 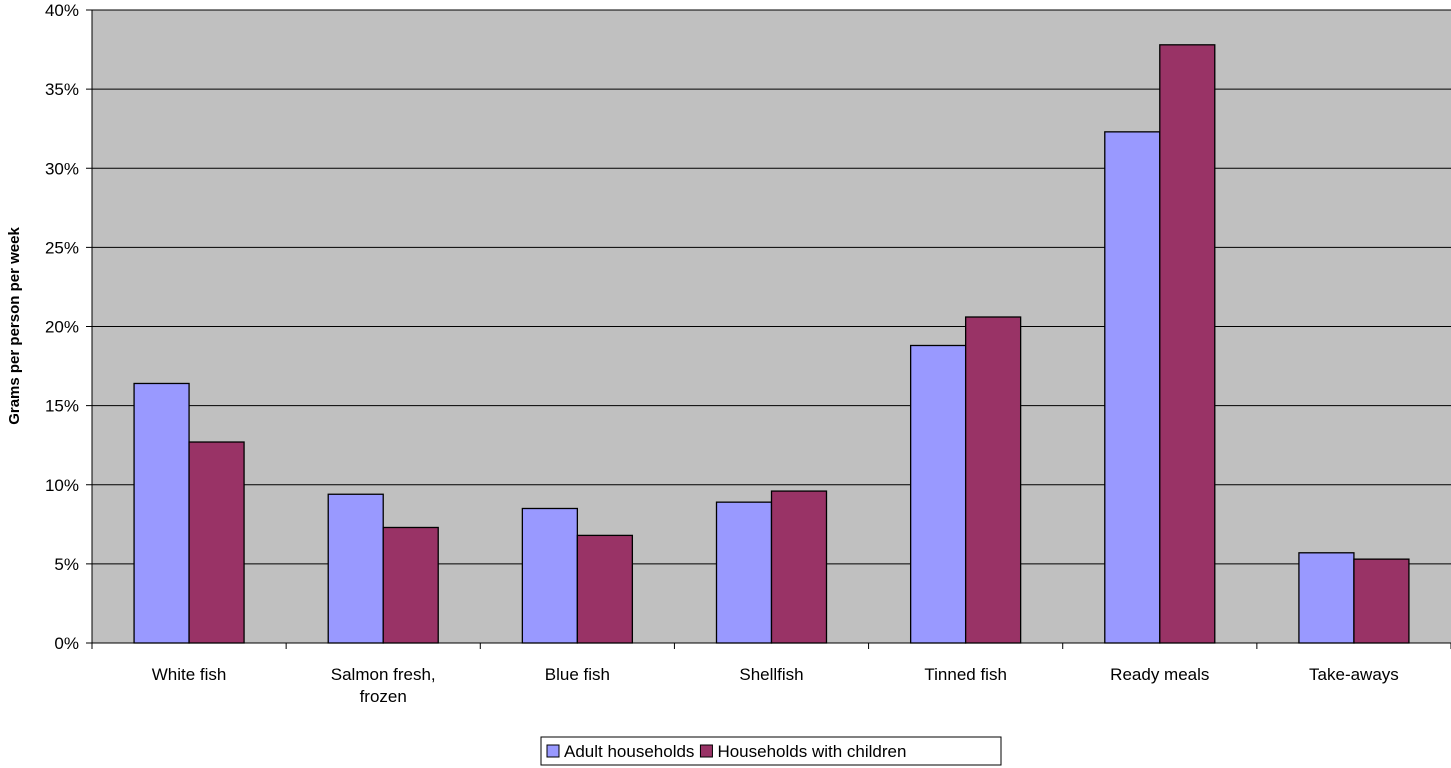 What do you see at coordinates (629, 751) in the screenshot?
I see `legend-label: Adult households` at bounding box center [629, 751].